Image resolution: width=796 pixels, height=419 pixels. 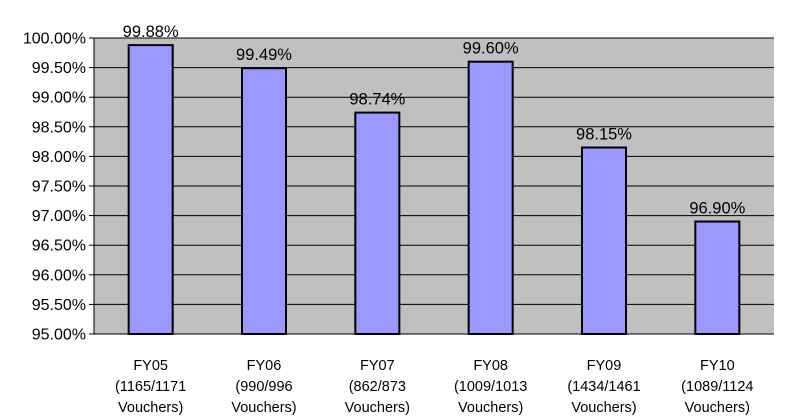 I want to click on data-label: 98.74%, so click(x=377, y=100).